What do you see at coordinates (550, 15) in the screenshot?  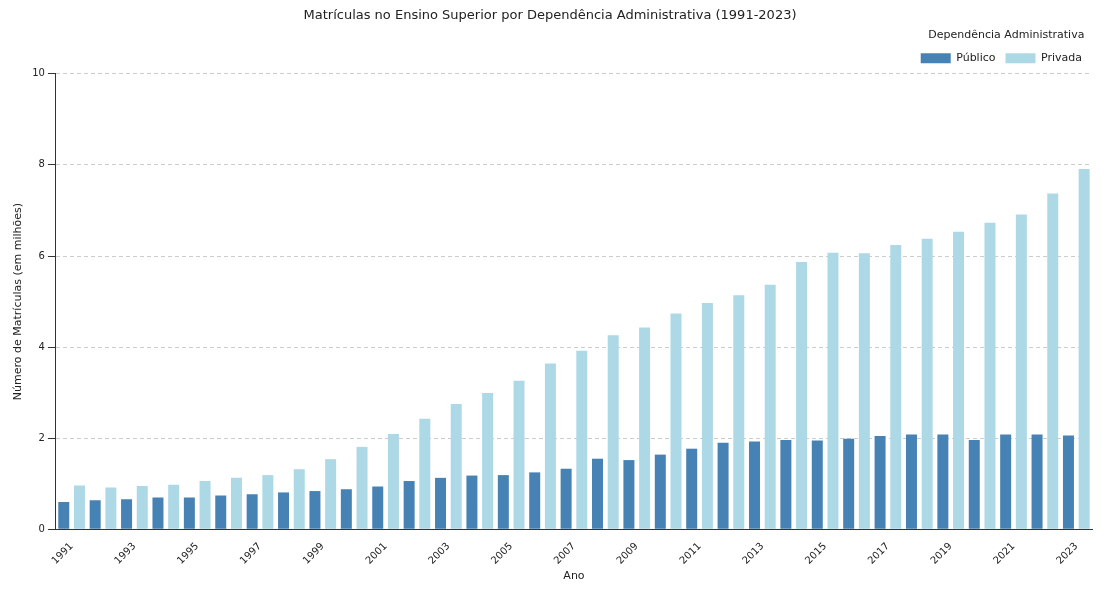 I see `chart-title: Matrículas no Ensino Superior por Dependência Administrativa (1991-2023)` at bounding box center [550, 15].